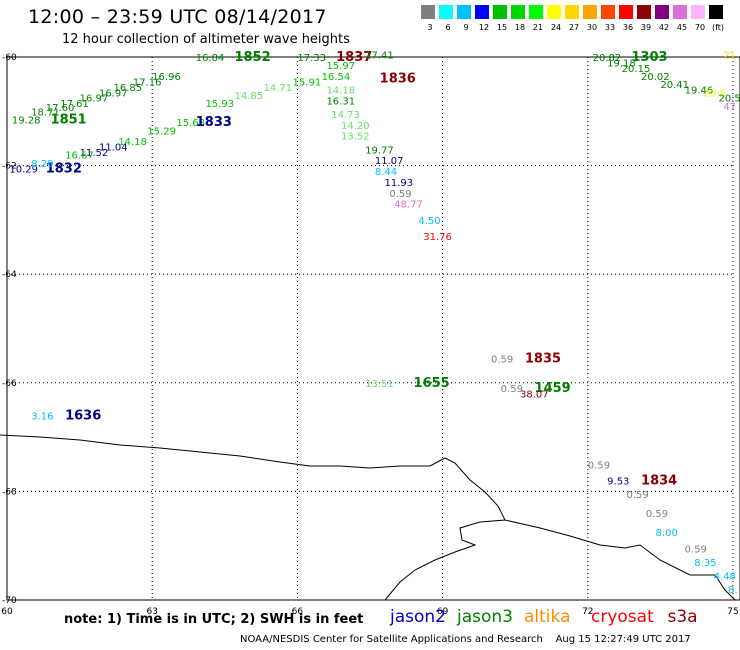 The image size is (740, 650). Describe the element at coordinates (430, 27) in the screenshot. I see `legend-label: 3` at that location.